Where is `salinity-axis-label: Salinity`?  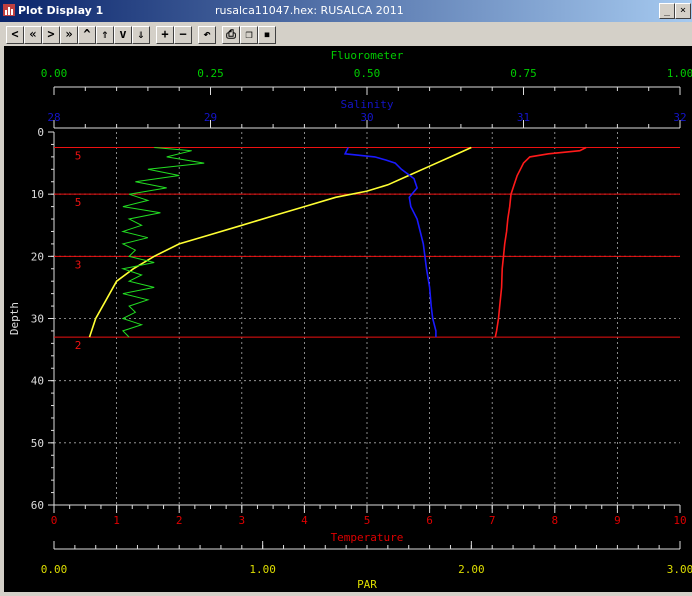 salinity-axis-label: Salinity is located at coordinates (367, 104).